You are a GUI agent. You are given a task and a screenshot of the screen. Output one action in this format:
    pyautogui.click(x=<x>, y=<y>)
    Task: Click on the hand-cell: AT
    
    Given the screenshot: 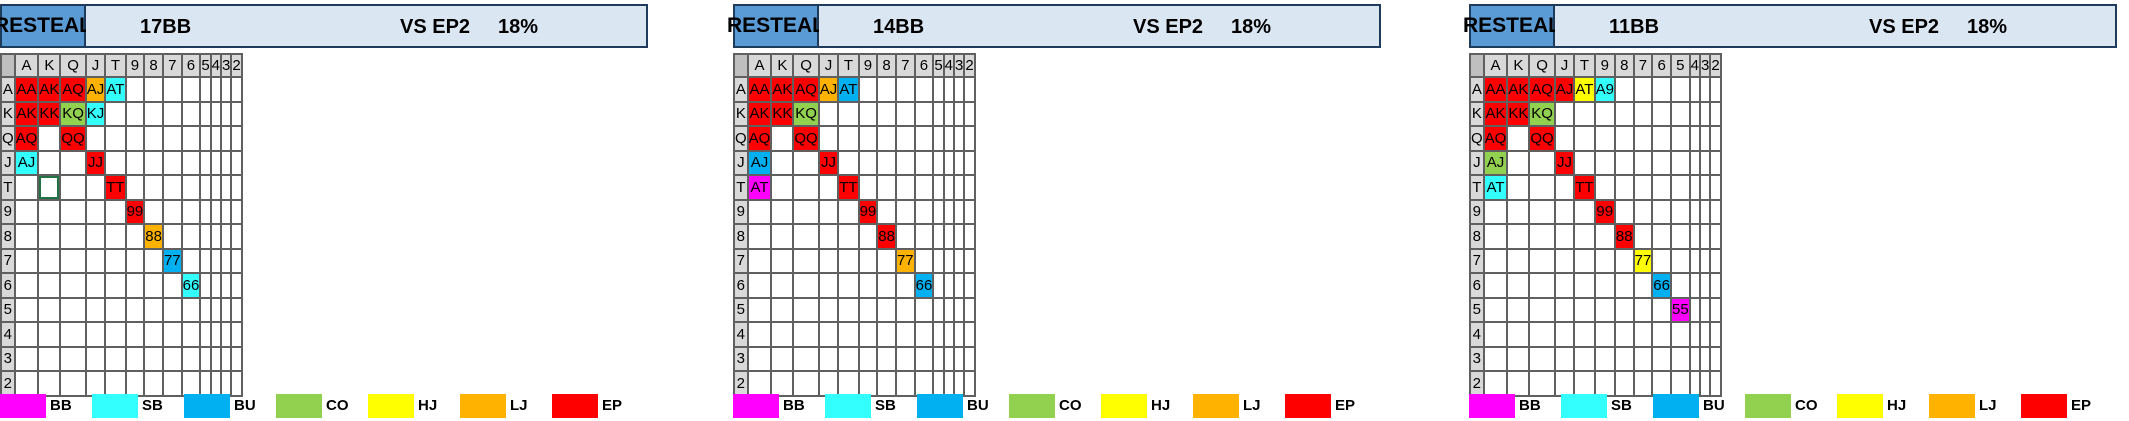 What is the action you would take?
    pyautogui.click(x=1584, y=89)
    